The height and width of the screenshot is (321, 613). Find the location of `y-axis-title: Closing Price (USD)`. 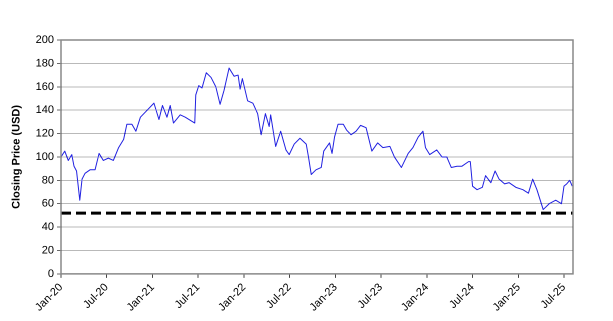

y-axis-title: Closing Price (USD) is located at coordinates (16, 156).